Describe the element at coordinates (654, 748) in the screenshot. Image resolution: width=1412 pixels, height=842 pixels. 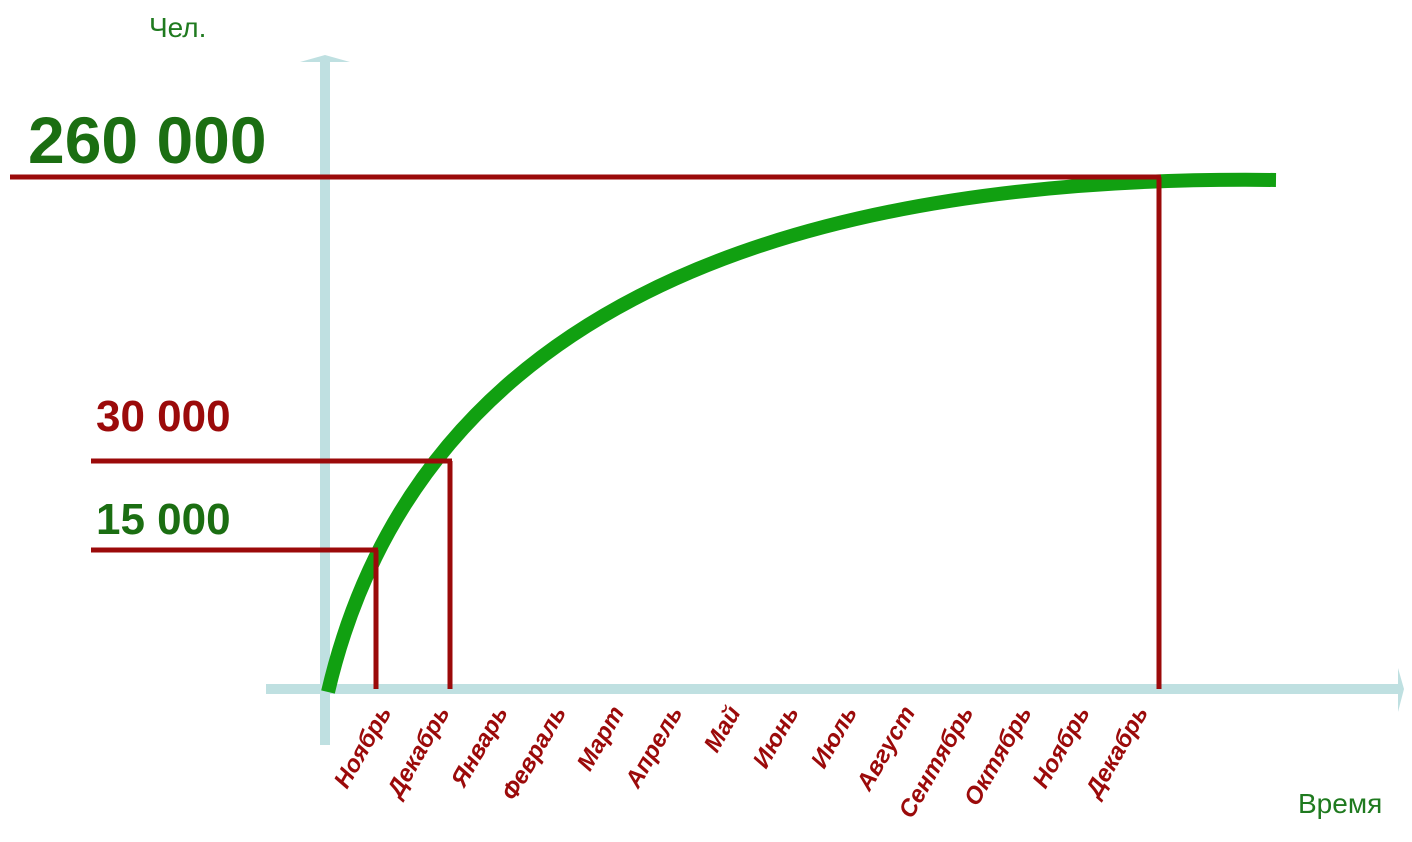
I see `x-tick-label: Апрель` at that location.